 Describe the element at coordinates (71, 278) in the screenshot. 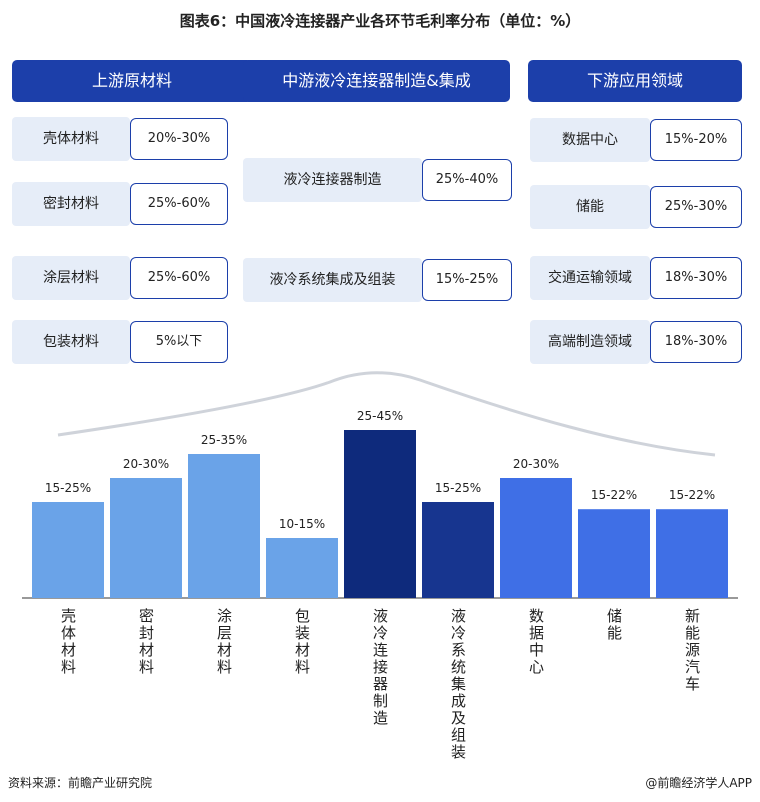

I see `item-name: 涂层材料` at that location.